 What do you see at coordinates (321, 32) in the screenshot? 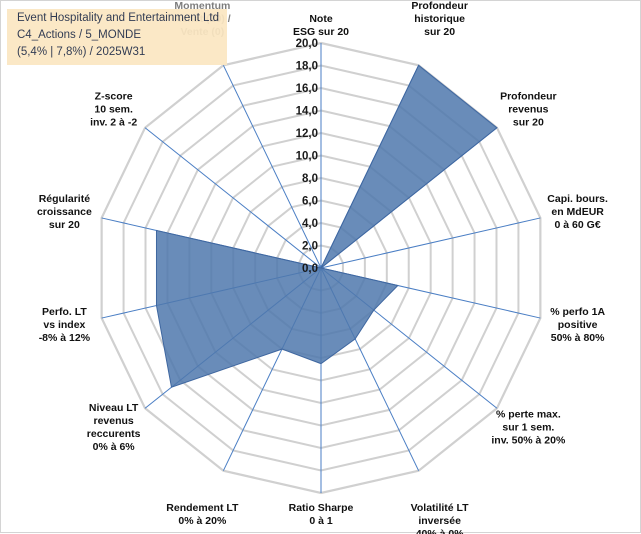
I see `axis-label-line: ESG sur 20` at bounding box center [321, 32].